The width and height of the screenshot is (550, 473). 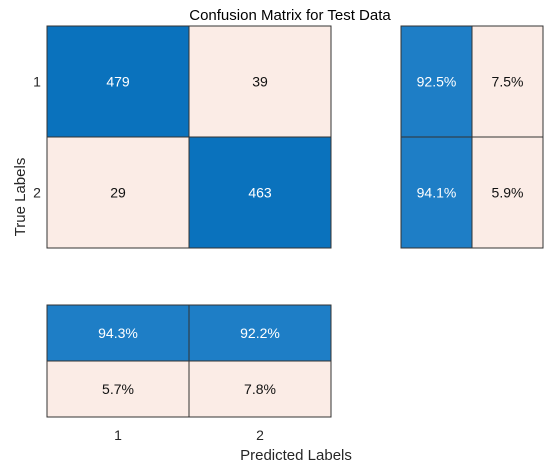 I want to click on y-tick-label-2: 2, so click(x=37, y=193).